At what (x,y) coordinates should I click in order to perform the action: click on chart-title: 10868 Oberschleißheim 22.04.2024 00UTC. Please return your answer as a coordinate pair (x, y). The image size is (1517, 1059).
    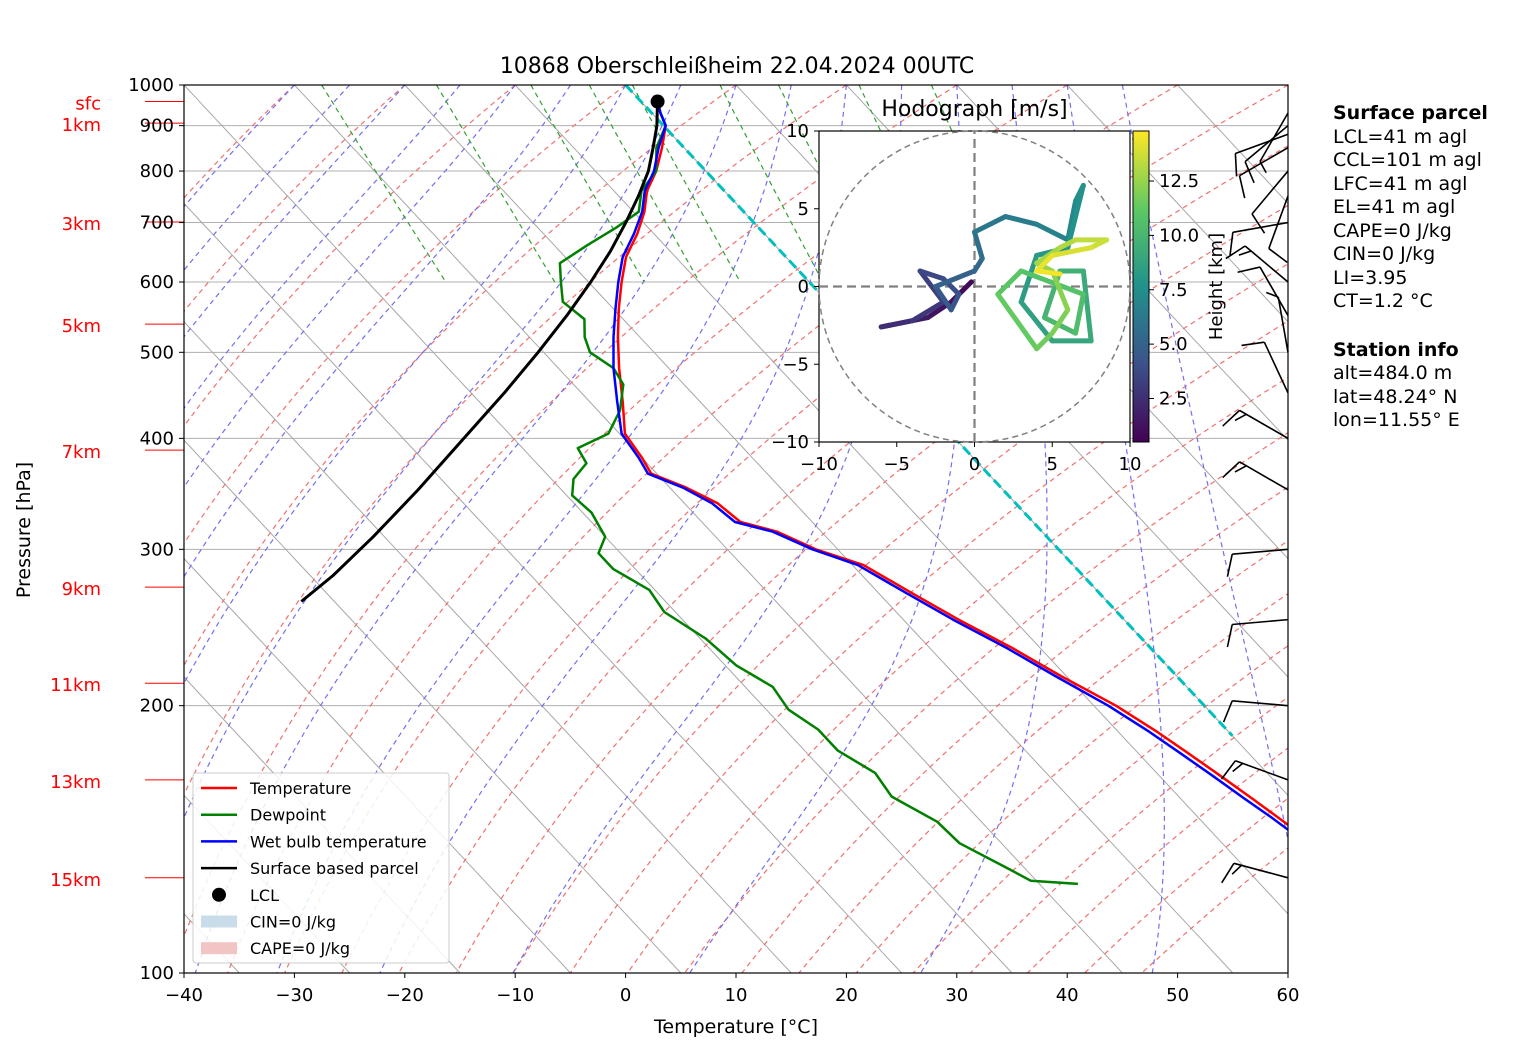
    Looking at the image, I should click on (737, 66).